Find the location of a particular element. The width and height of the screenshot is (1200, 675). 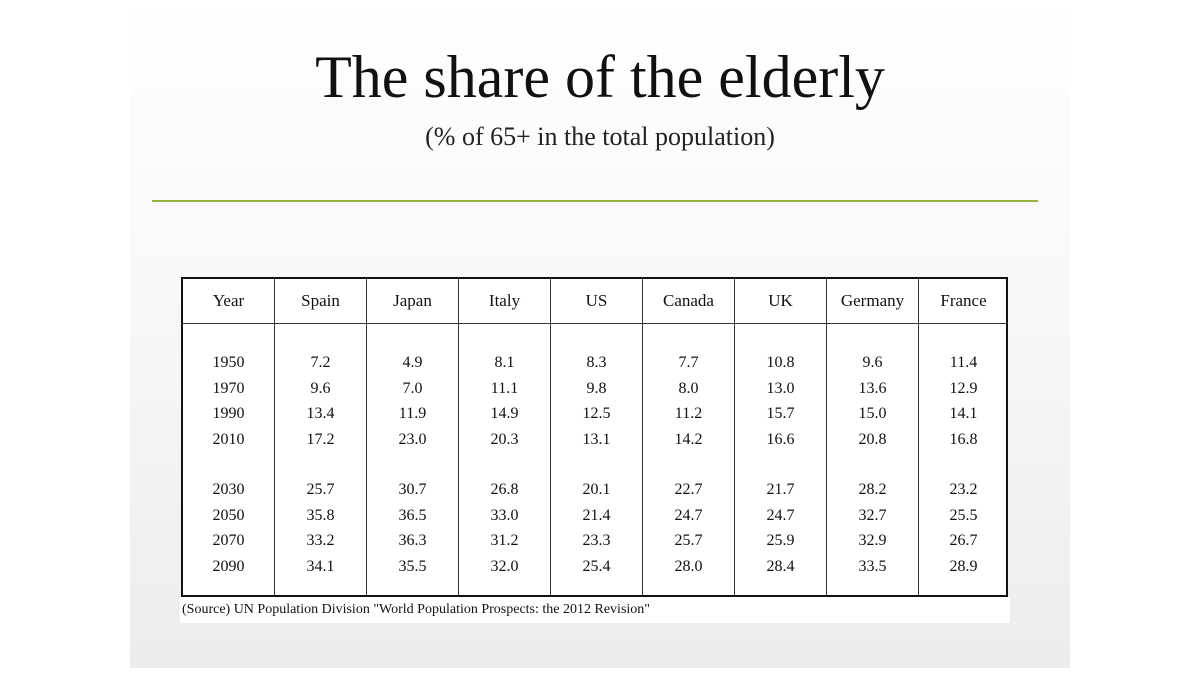

table-cell: 16.6 is located at coordinates (780, 439).